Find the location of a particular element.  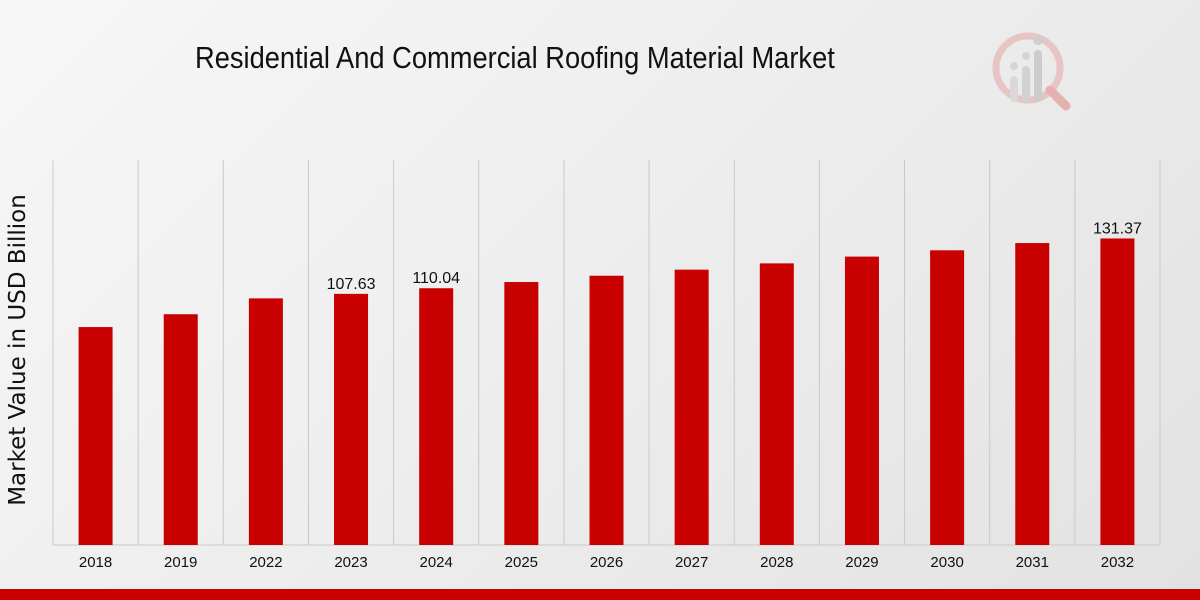

x-tick-label-2018: 2018 is located at coordinates (95, 562).